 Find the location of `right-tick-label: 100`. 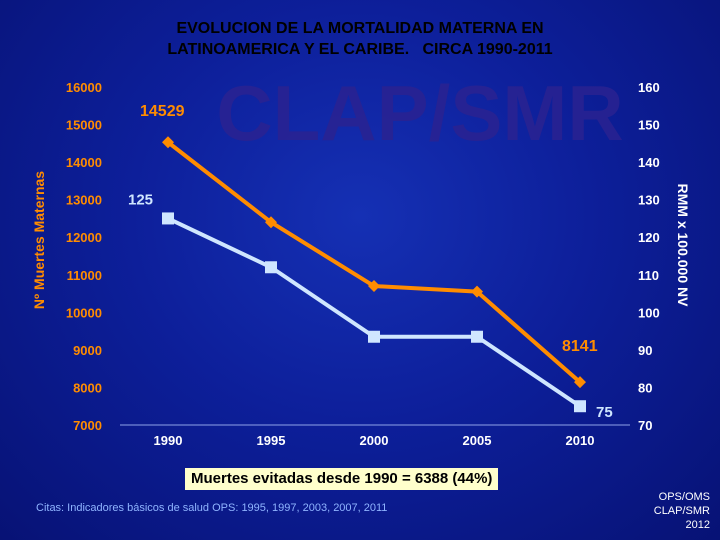

right-tick-label: 100 is located at coordinates (649, 312).